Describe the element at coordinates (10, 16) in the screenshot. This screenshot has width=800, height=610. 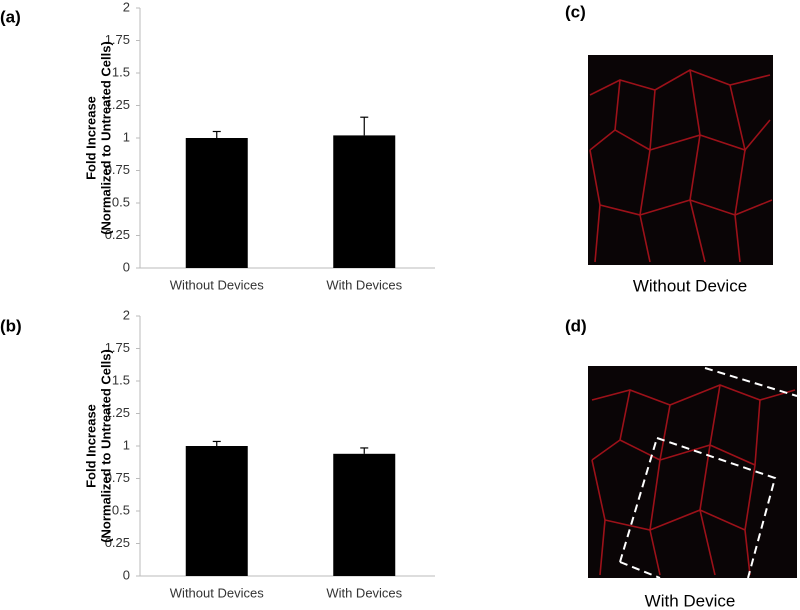
I see `panel-label: (a)` at that location.